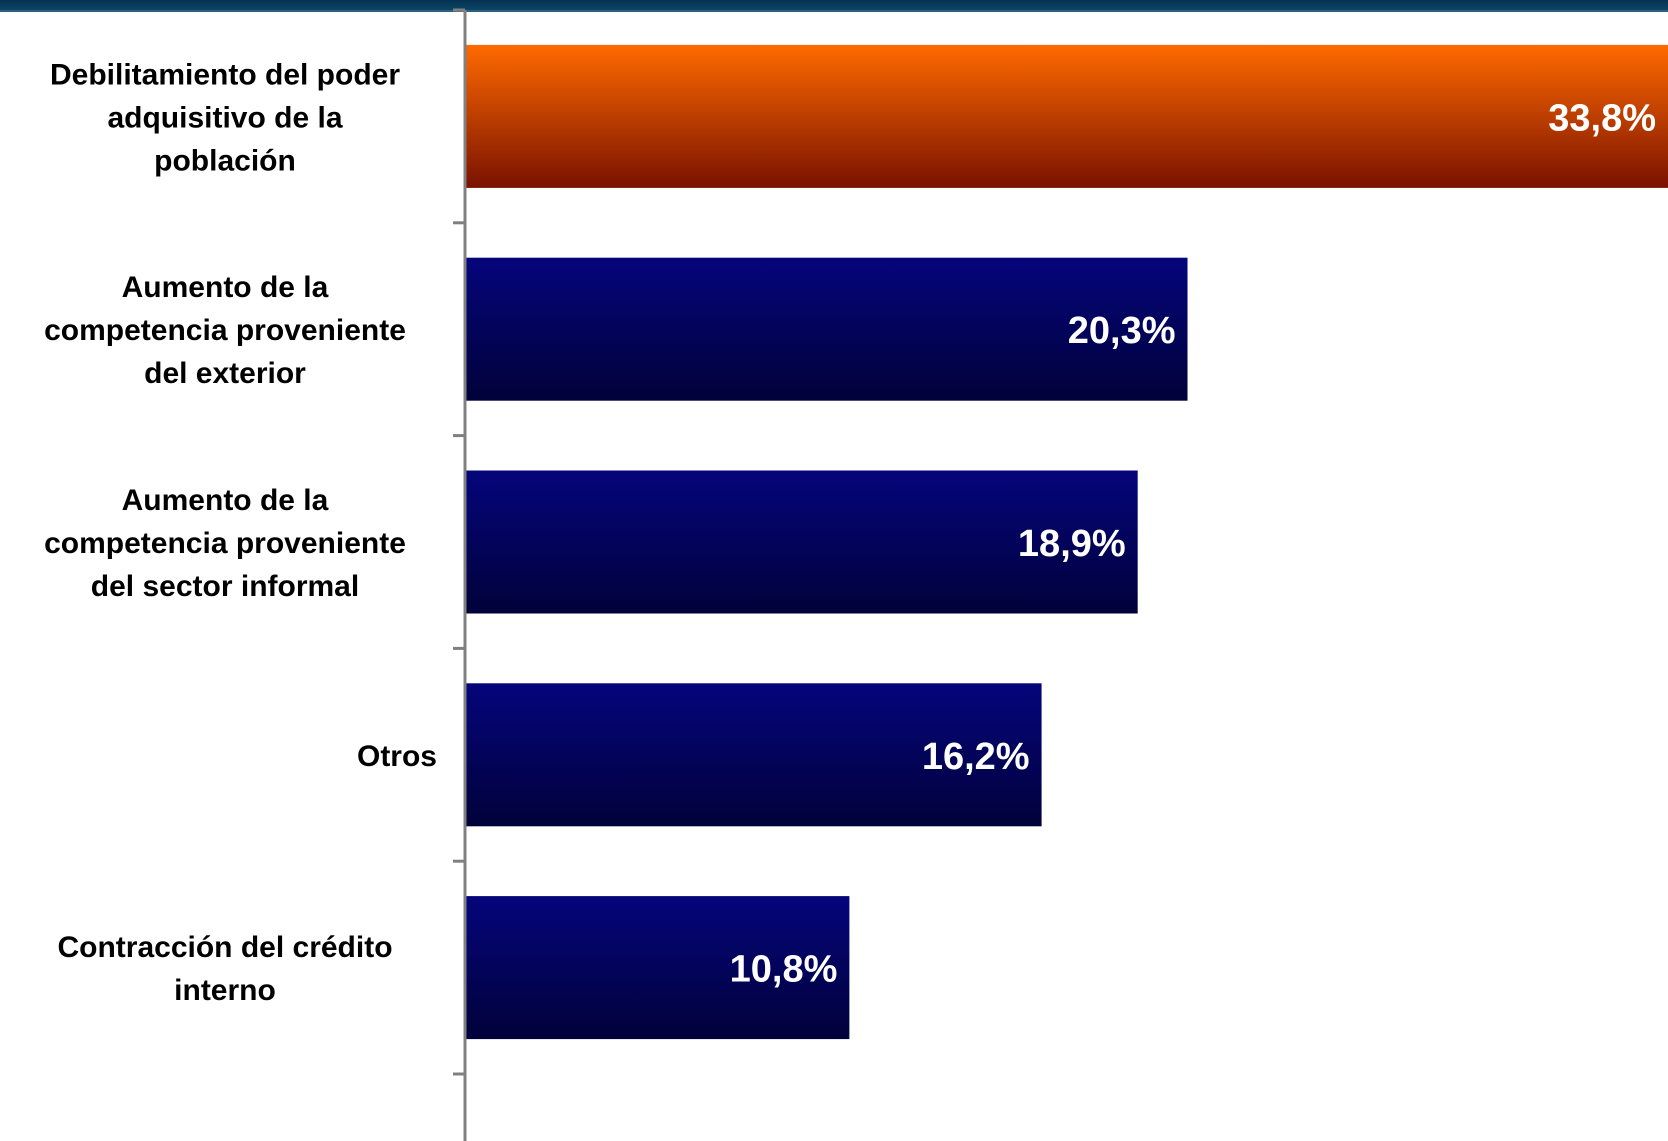 This screenshot has height=1141, width=1668. What do you see at coordinates (224, 969) in the screenshot?
I see `category-label-5: Contracción del crédito interno` at bounding box center [224, 969].